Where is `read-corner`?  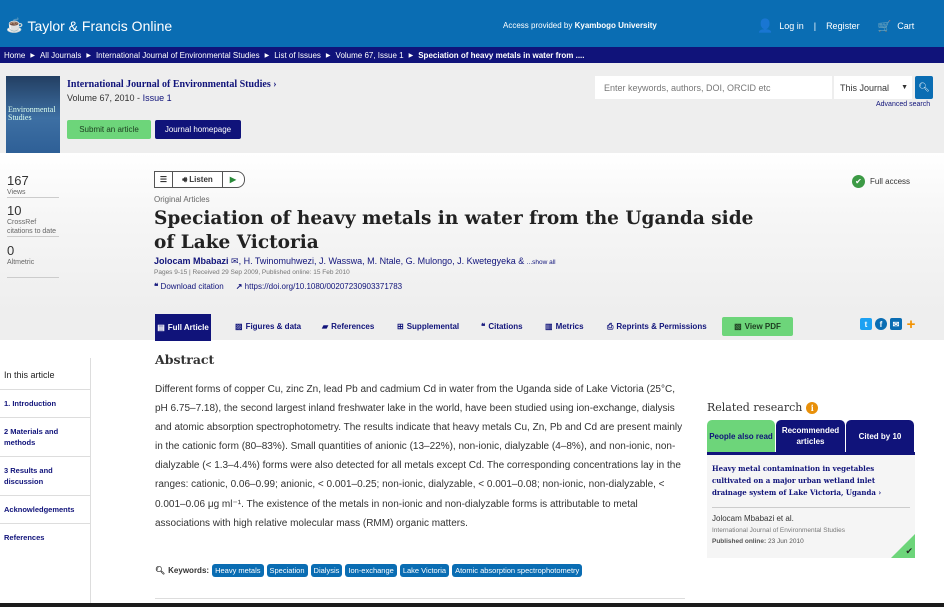 read-corner is located at coordinates (903, 546).